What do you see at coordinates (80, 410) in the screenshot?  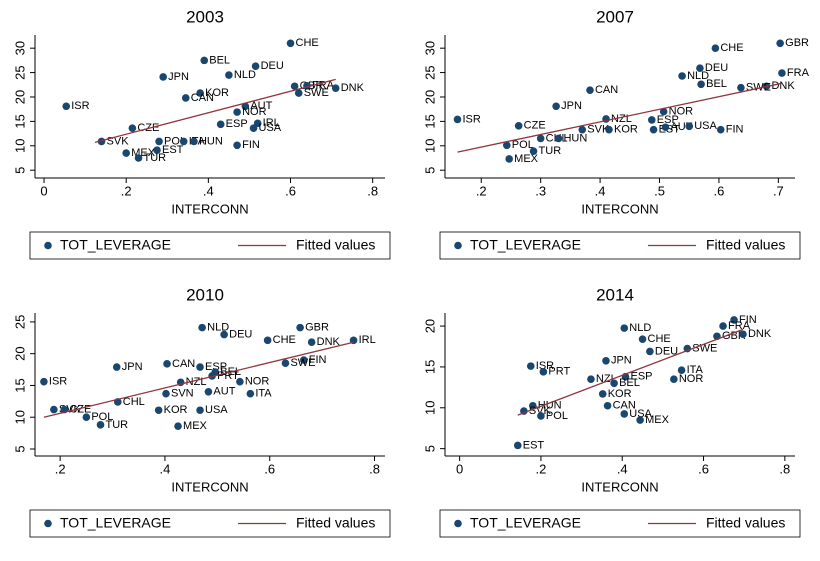 I see `point-label: CZE` at bounding box center [80, 410].